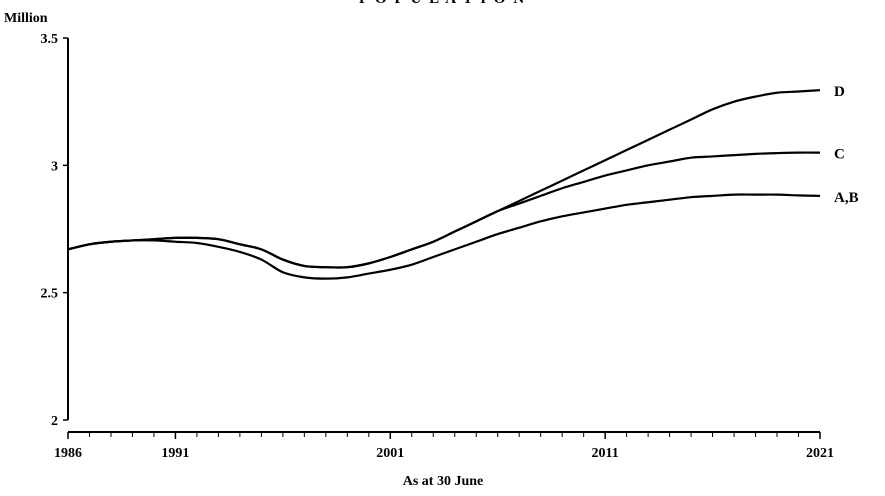 This screenshot has width=885, height=496. I want to click on series-end-label: C, so click(839, 155).